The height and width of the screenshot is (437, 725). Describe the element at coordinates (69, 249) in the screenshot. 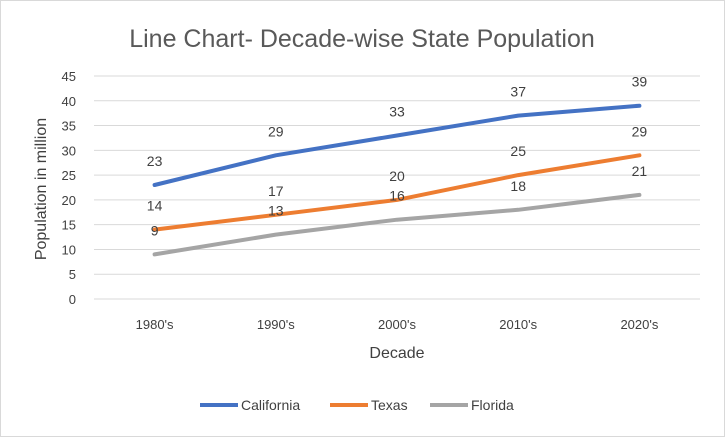

I see `y-tick-label: 10` at that location.